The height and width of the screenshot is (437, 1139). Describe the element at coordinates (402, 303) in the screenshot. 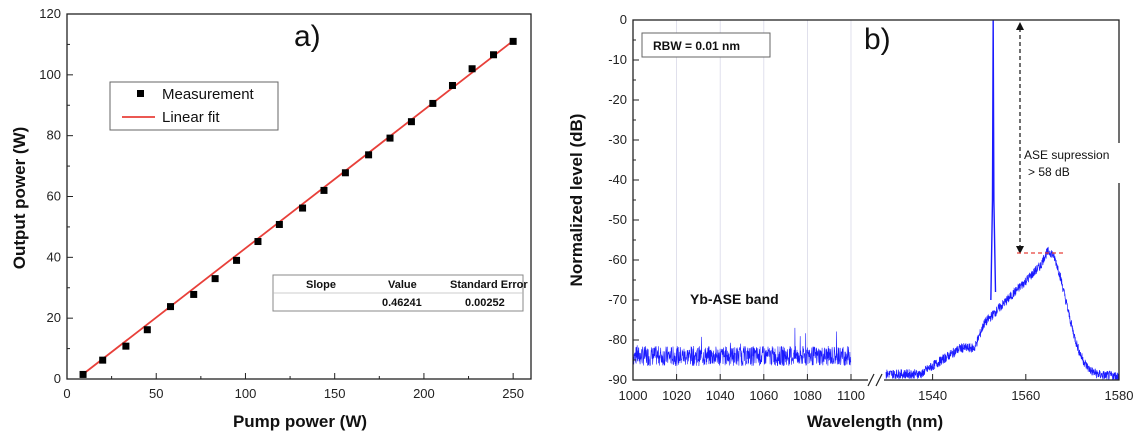

I see `fit-table-cell-value: 0.46241` at that location.